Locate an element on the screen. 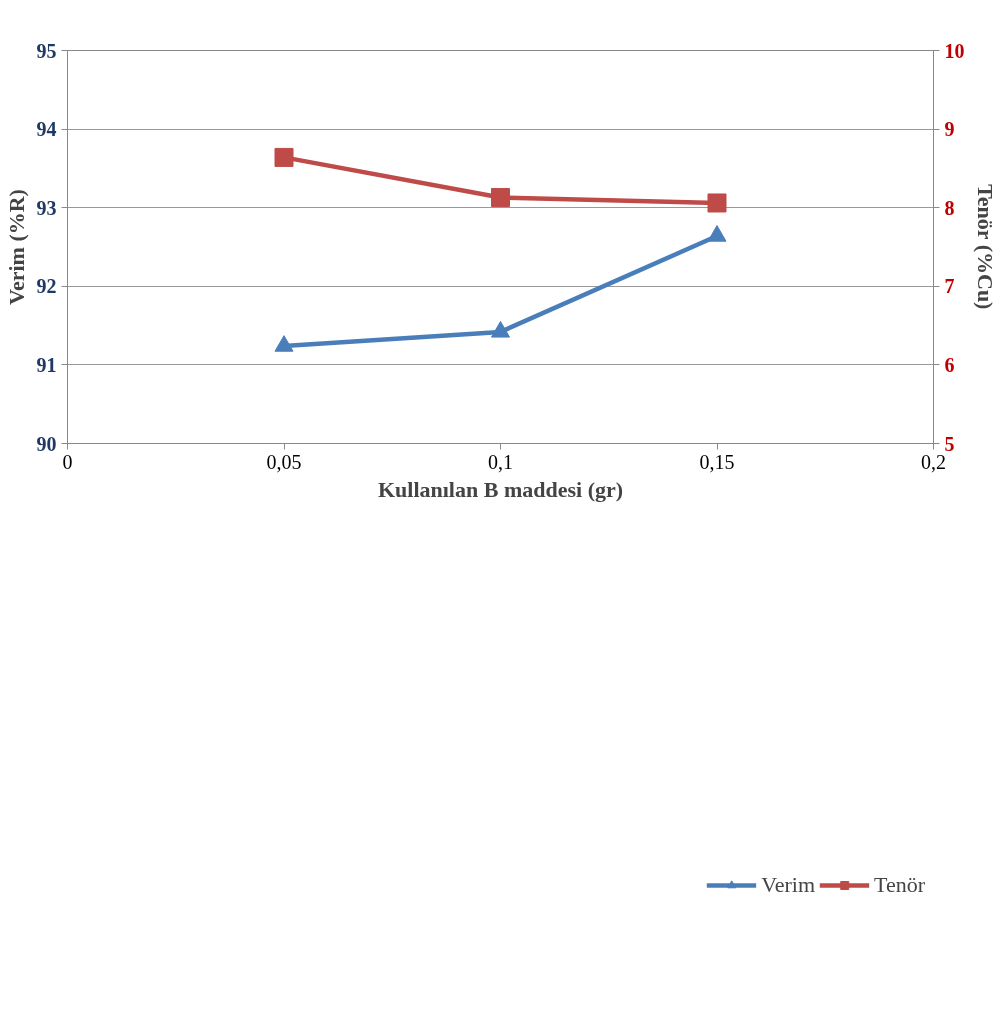 The height and width of the screenshot is (1032, 1008). y2-tick-label: 7 is located at coordinates (949, 286).